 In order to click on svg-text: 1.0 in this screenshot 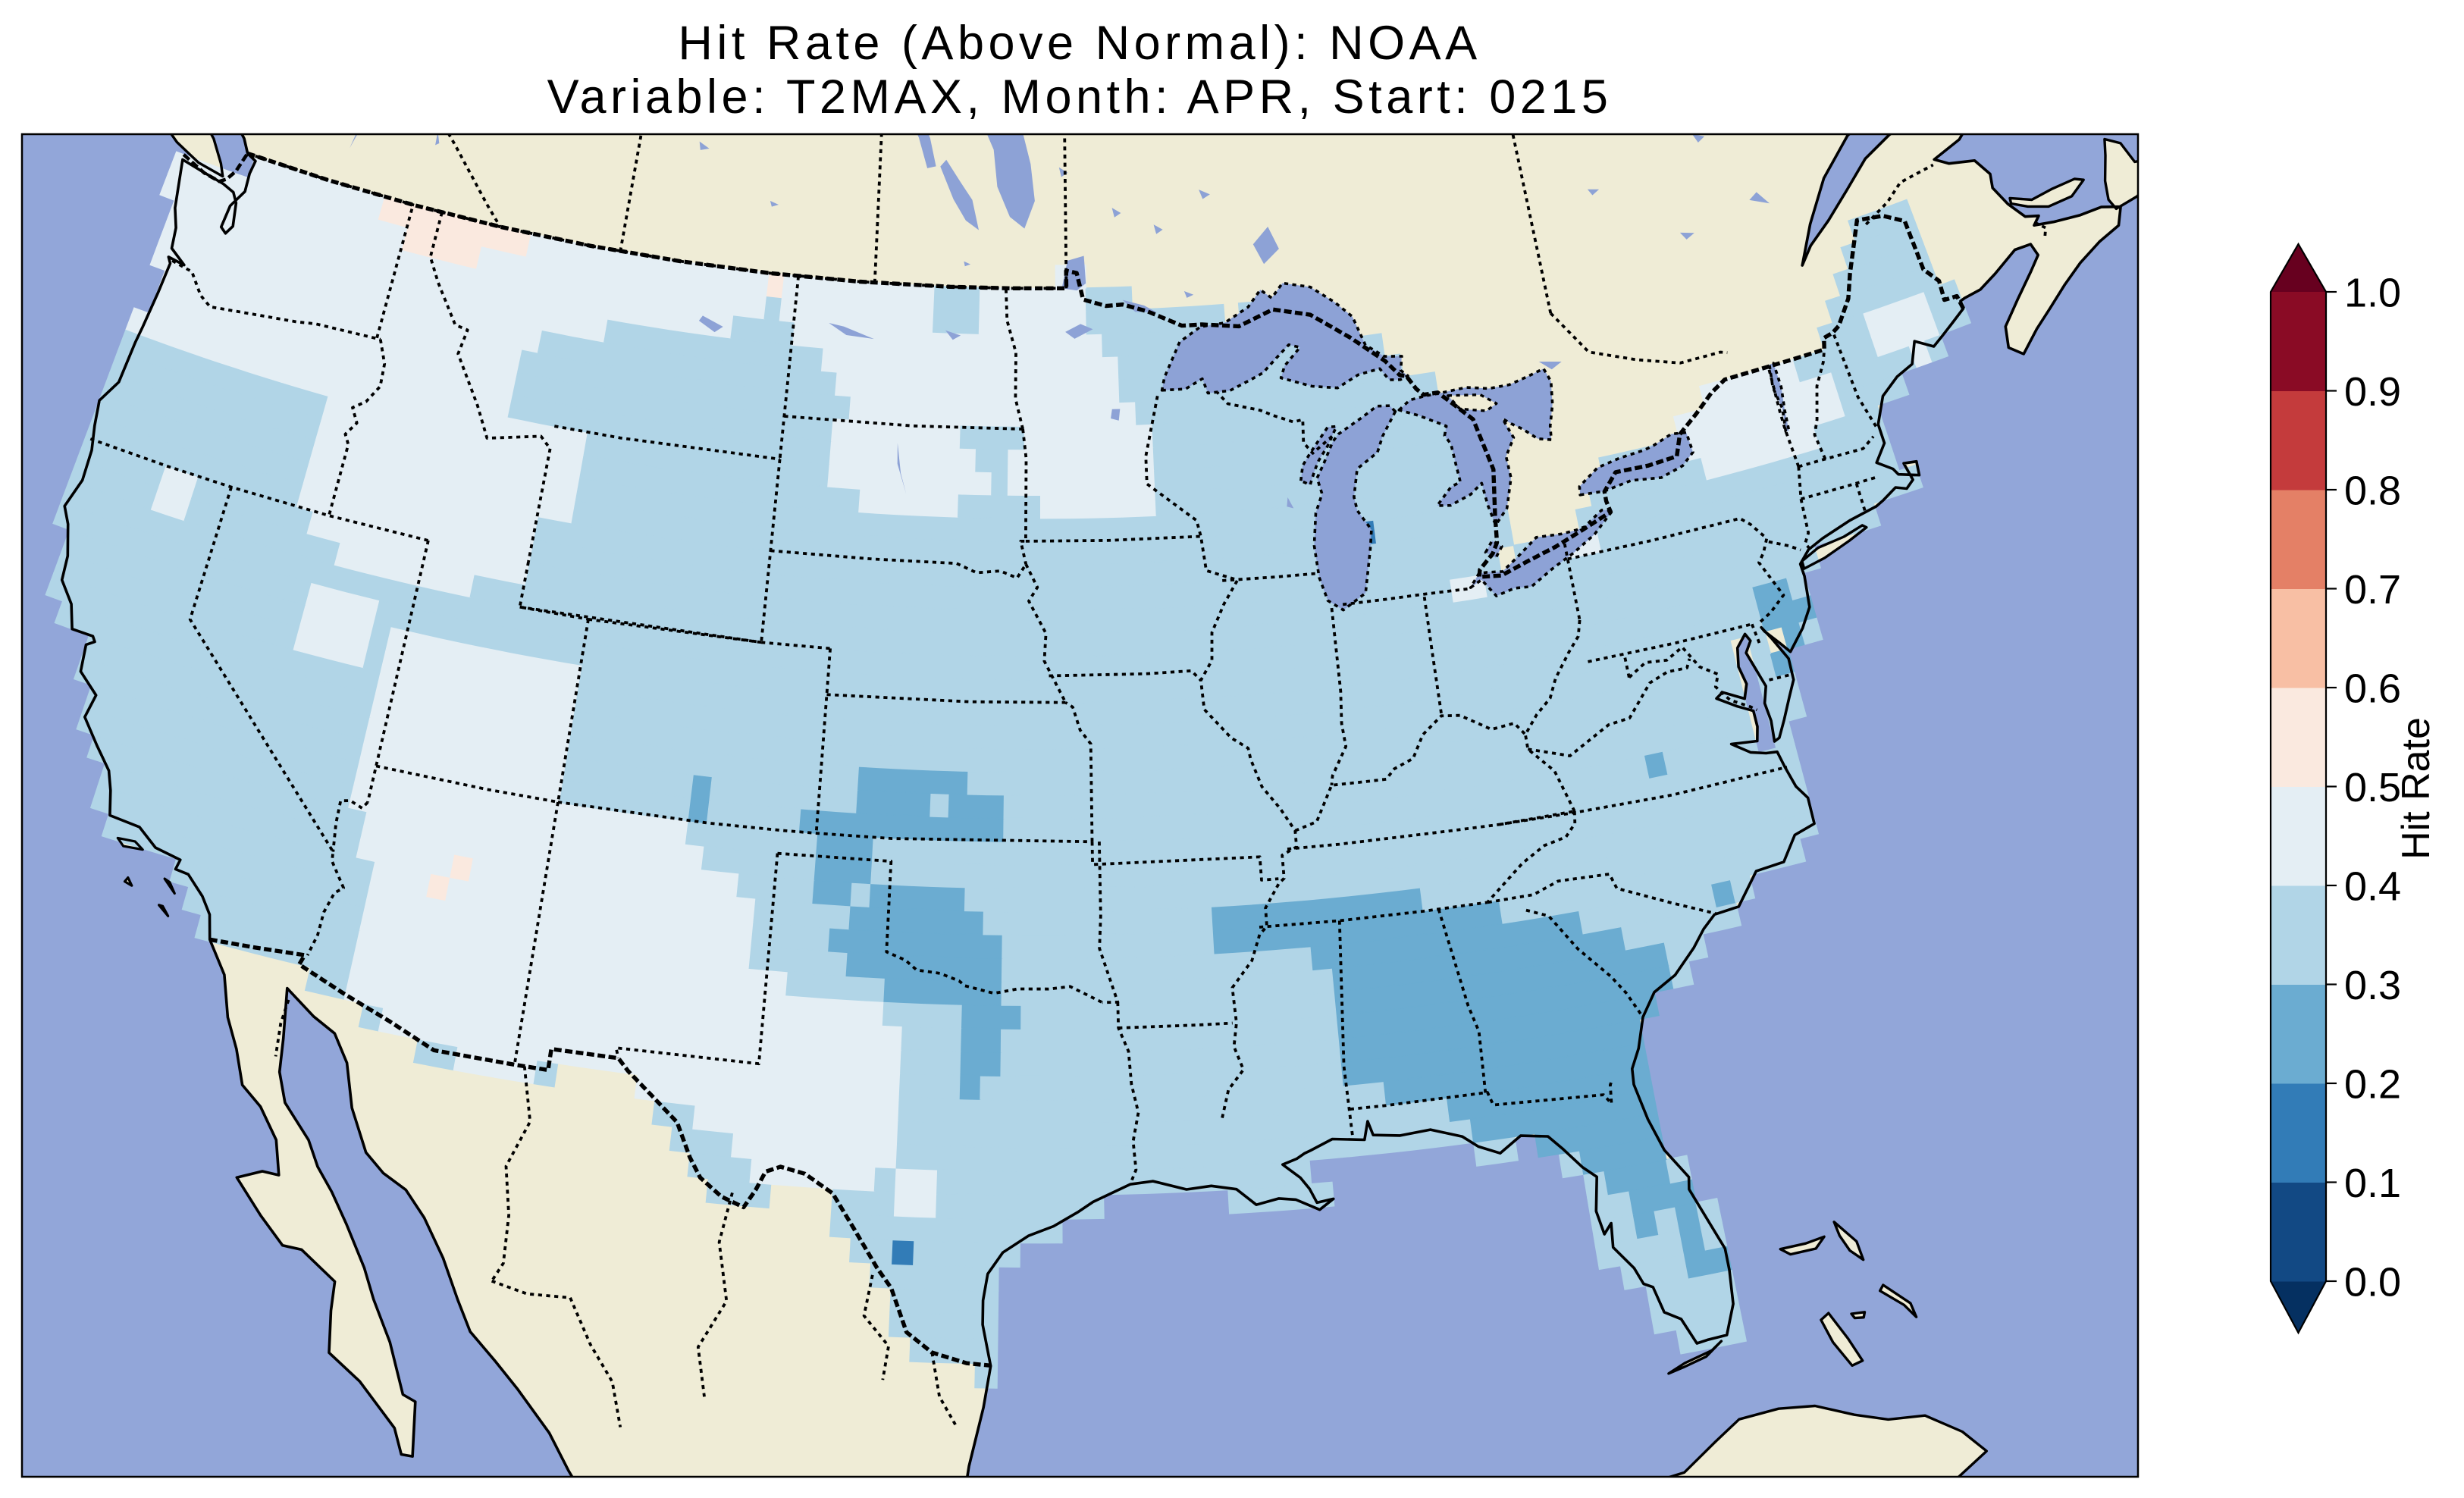, I will do `click(2372, 292)`.